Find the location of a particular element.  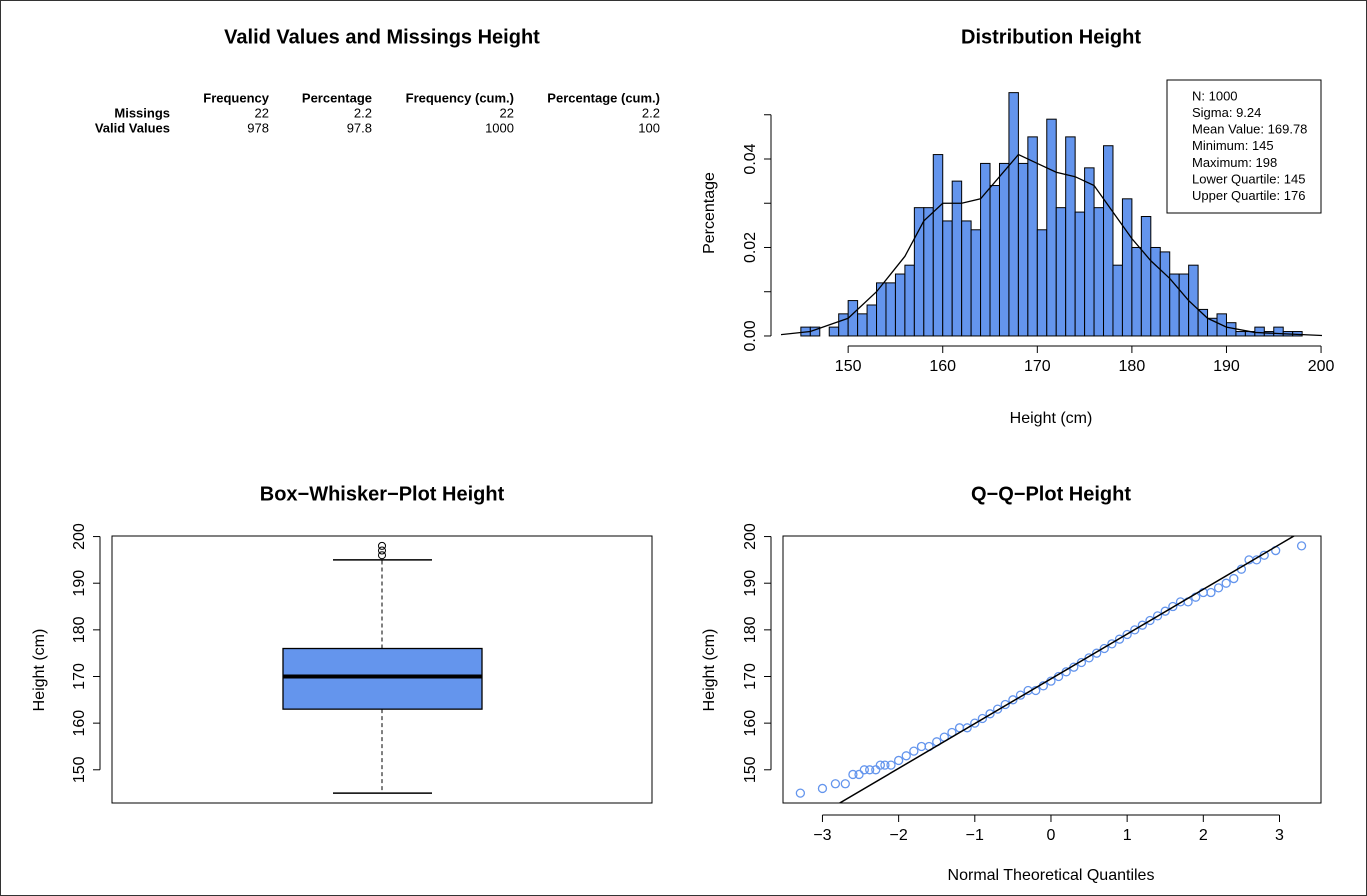

y-tick-label: 0.04 is located at coordinates (750, 158).